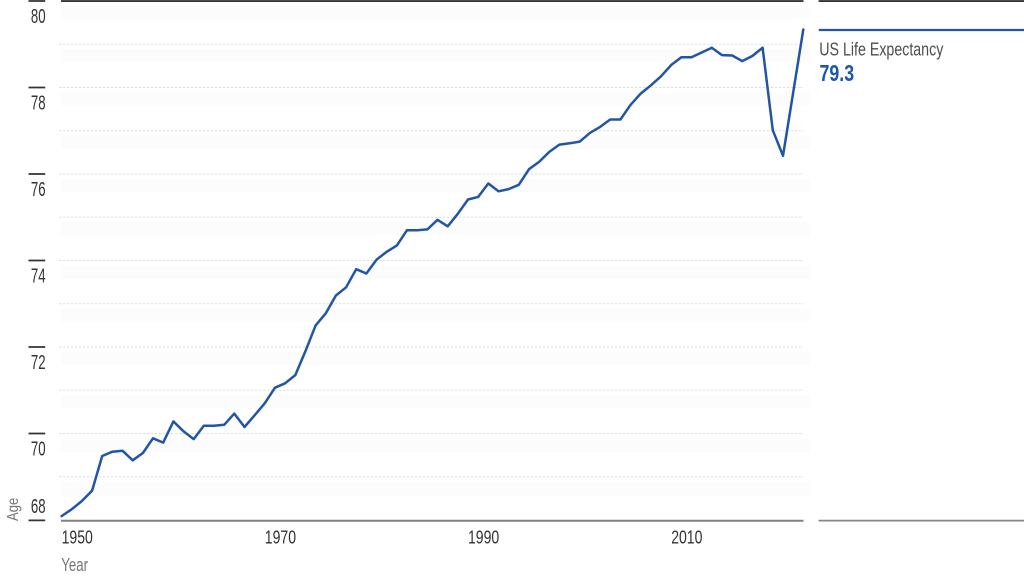 The image size is (1024, 576). What do you see at coordinates (686, 537) in the screenshot?
I see `svg-text: 2010` at bounding box center [686, 537].